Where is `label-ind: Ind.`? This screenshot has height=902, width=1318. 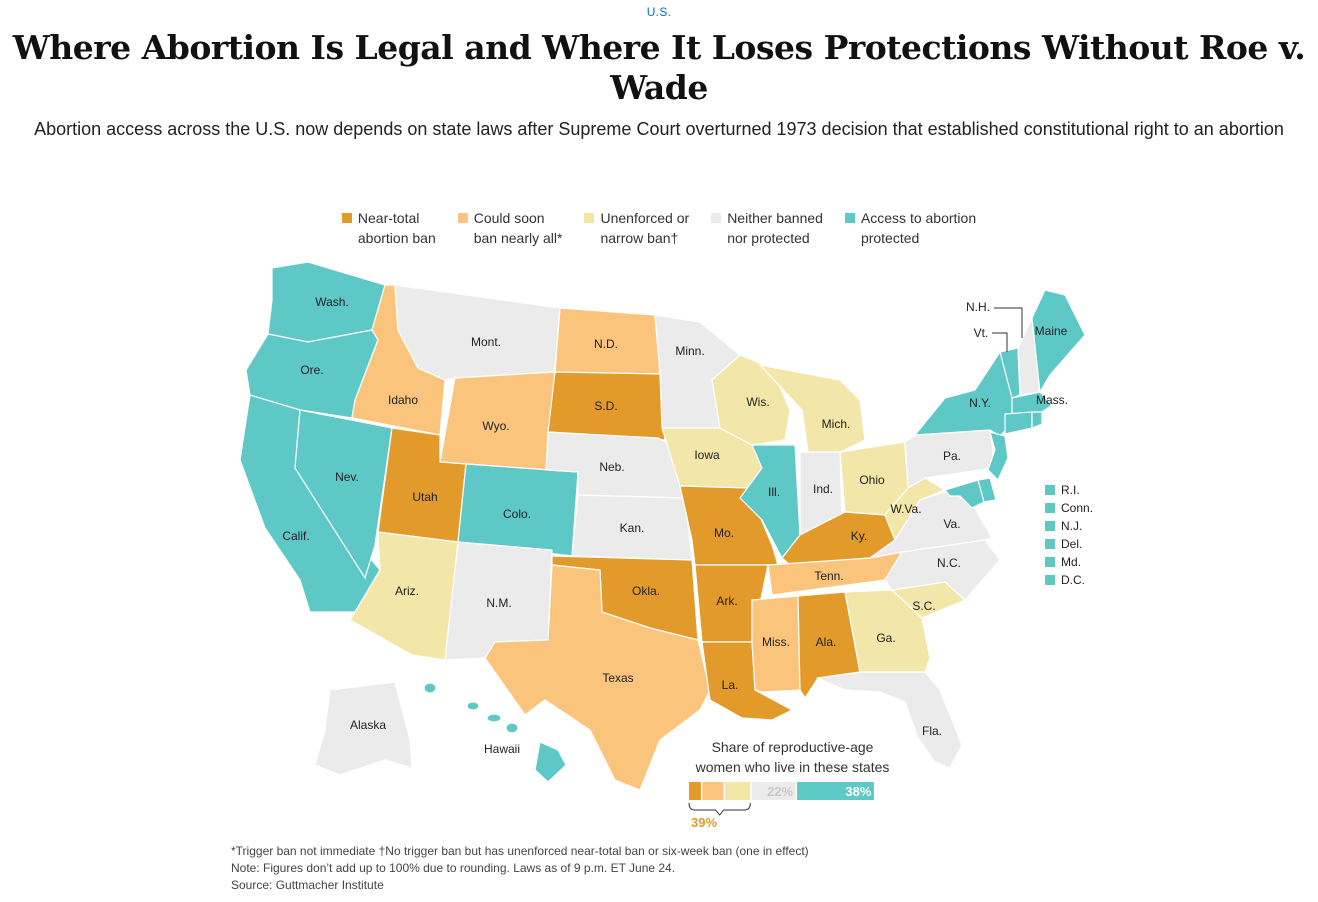
label-ind: Ind. is located at coordinates (823, 489).